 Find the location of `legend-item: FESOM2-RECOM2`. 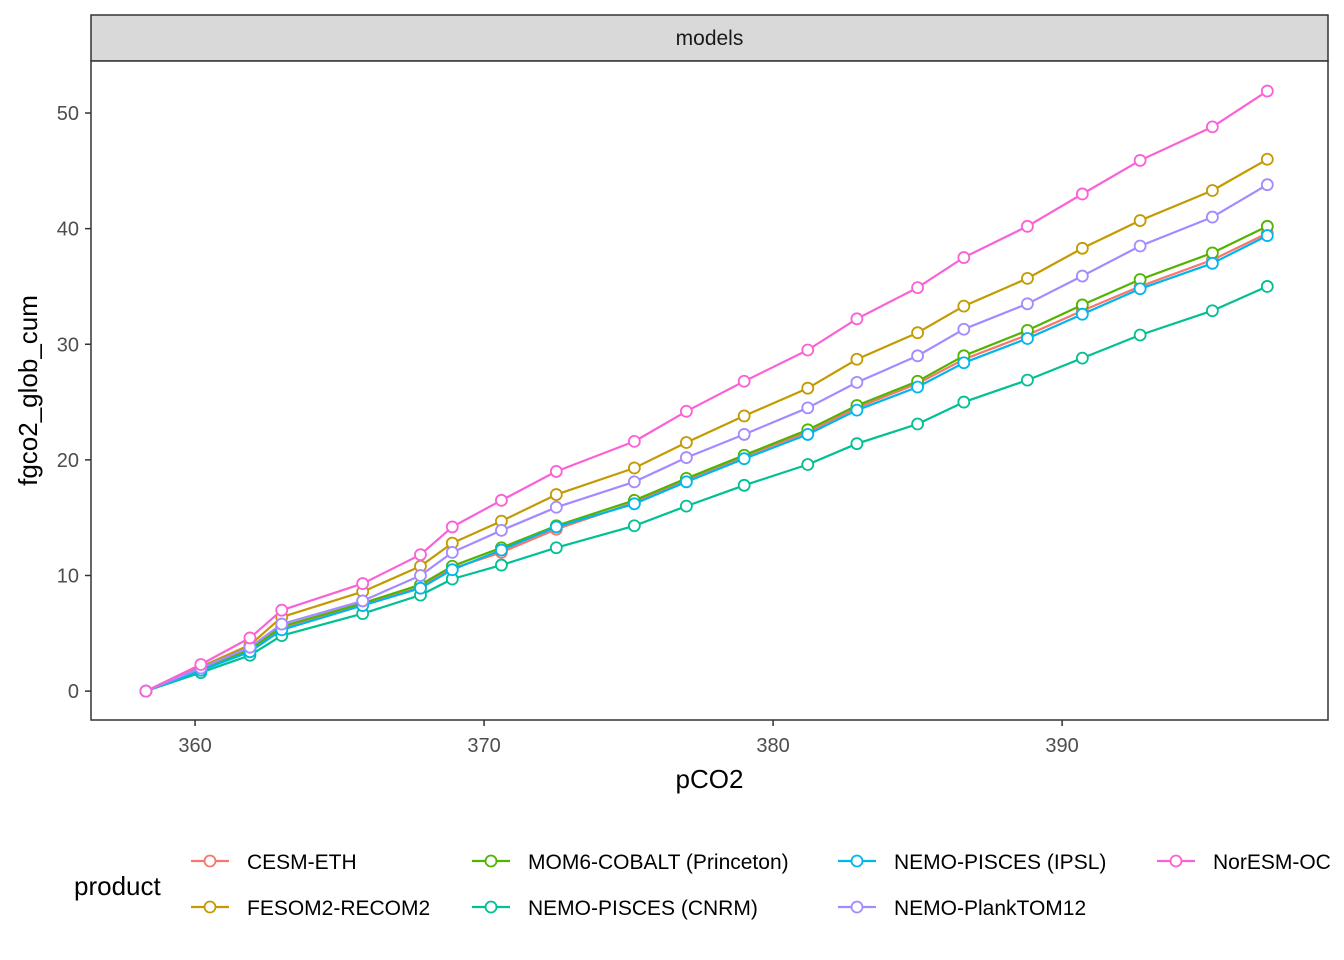

legend-item: FESOM2-RECOM2 is located at coordinates (310, 908).